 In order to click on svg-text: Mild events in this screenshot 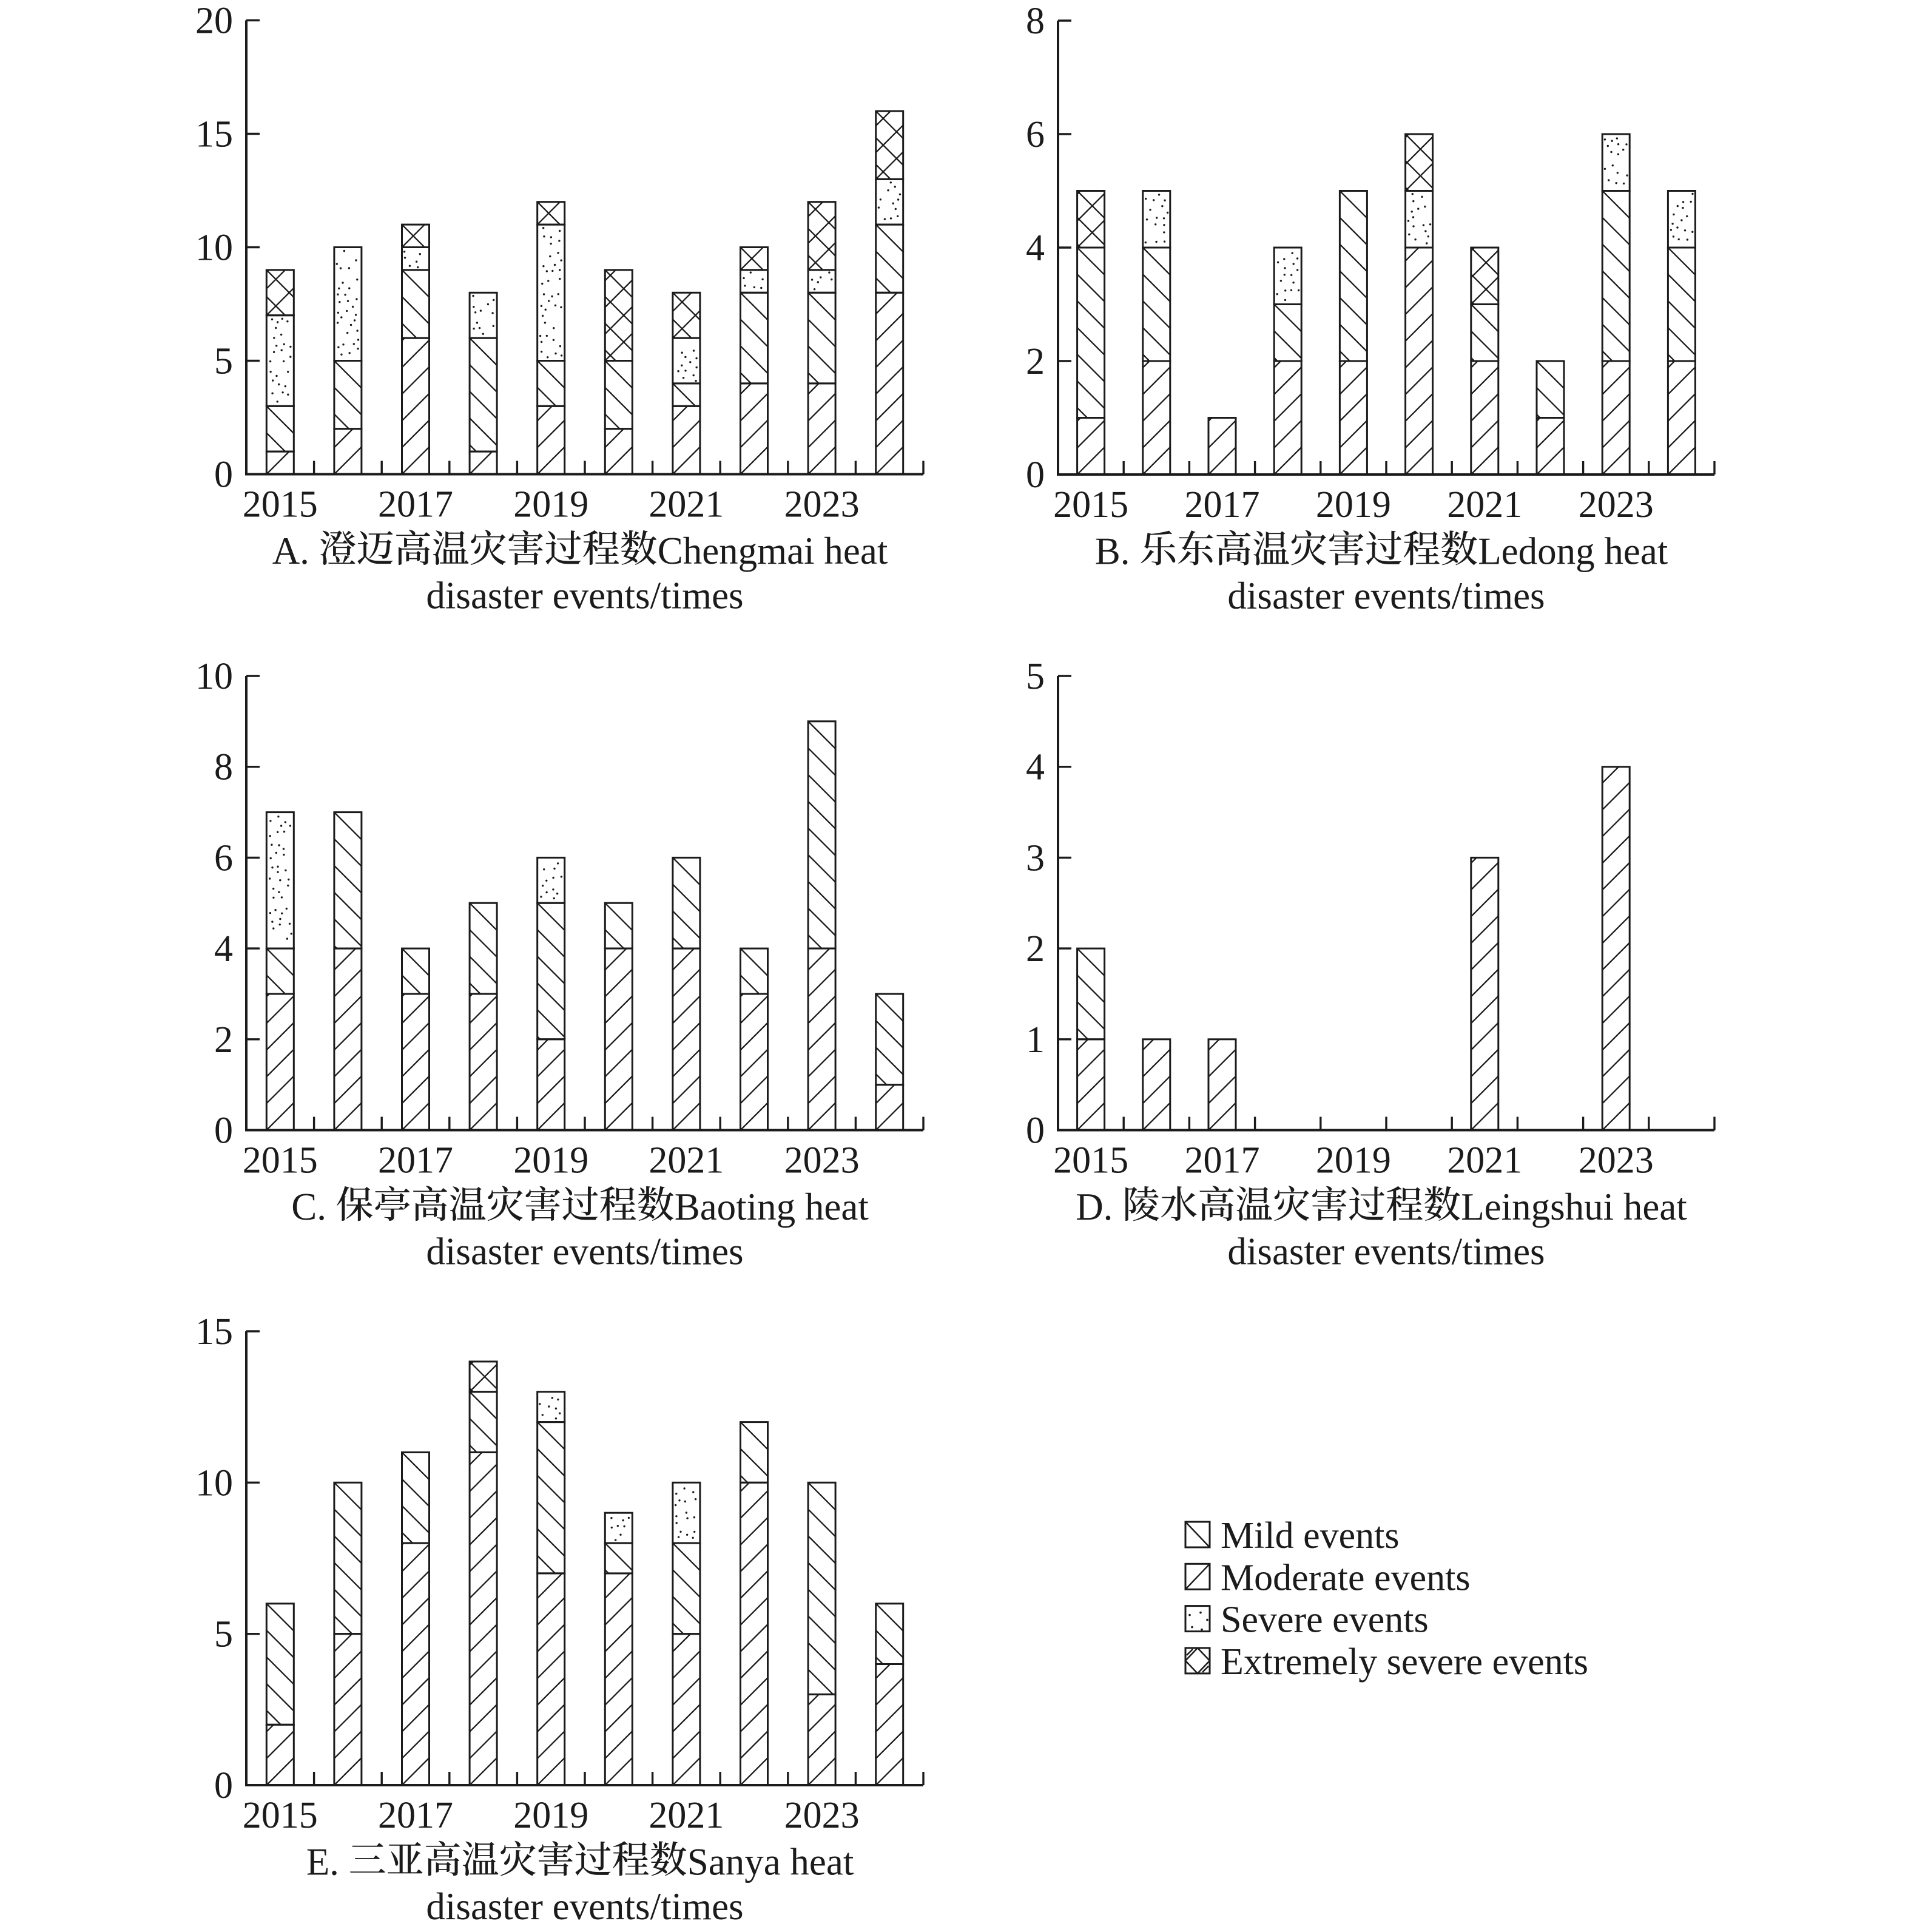, I will do `click(1310, 1535)`.